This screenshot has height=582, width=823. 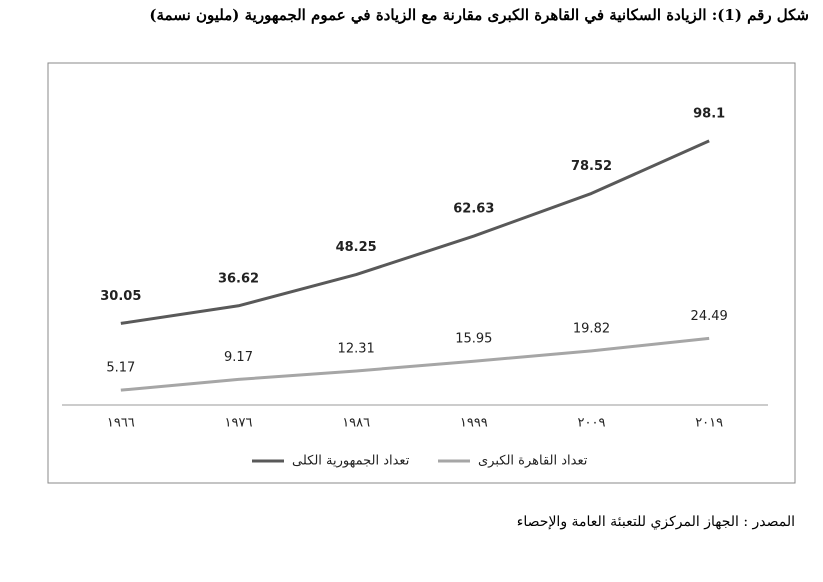 I want to click on data-label: 30.05, so click(x=120, y=296).